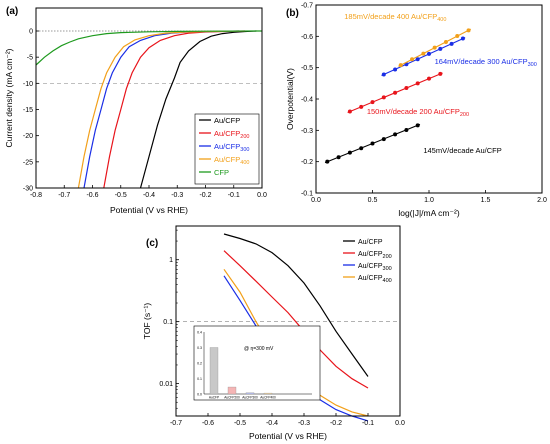  I want to click on legend-entry-2: Au/CFP300, so click(231, 147).